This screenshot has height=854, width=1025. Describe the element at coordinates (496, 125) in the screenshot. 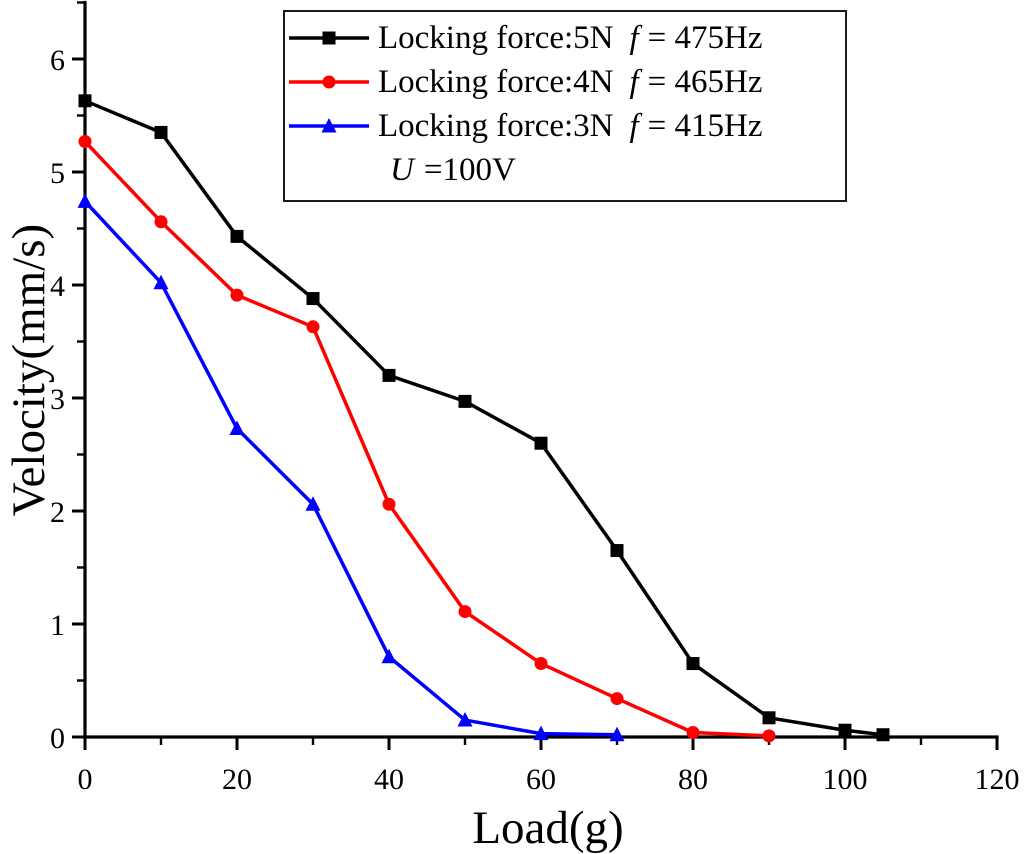

I see `legend-label: Locking force:3N` at that location.